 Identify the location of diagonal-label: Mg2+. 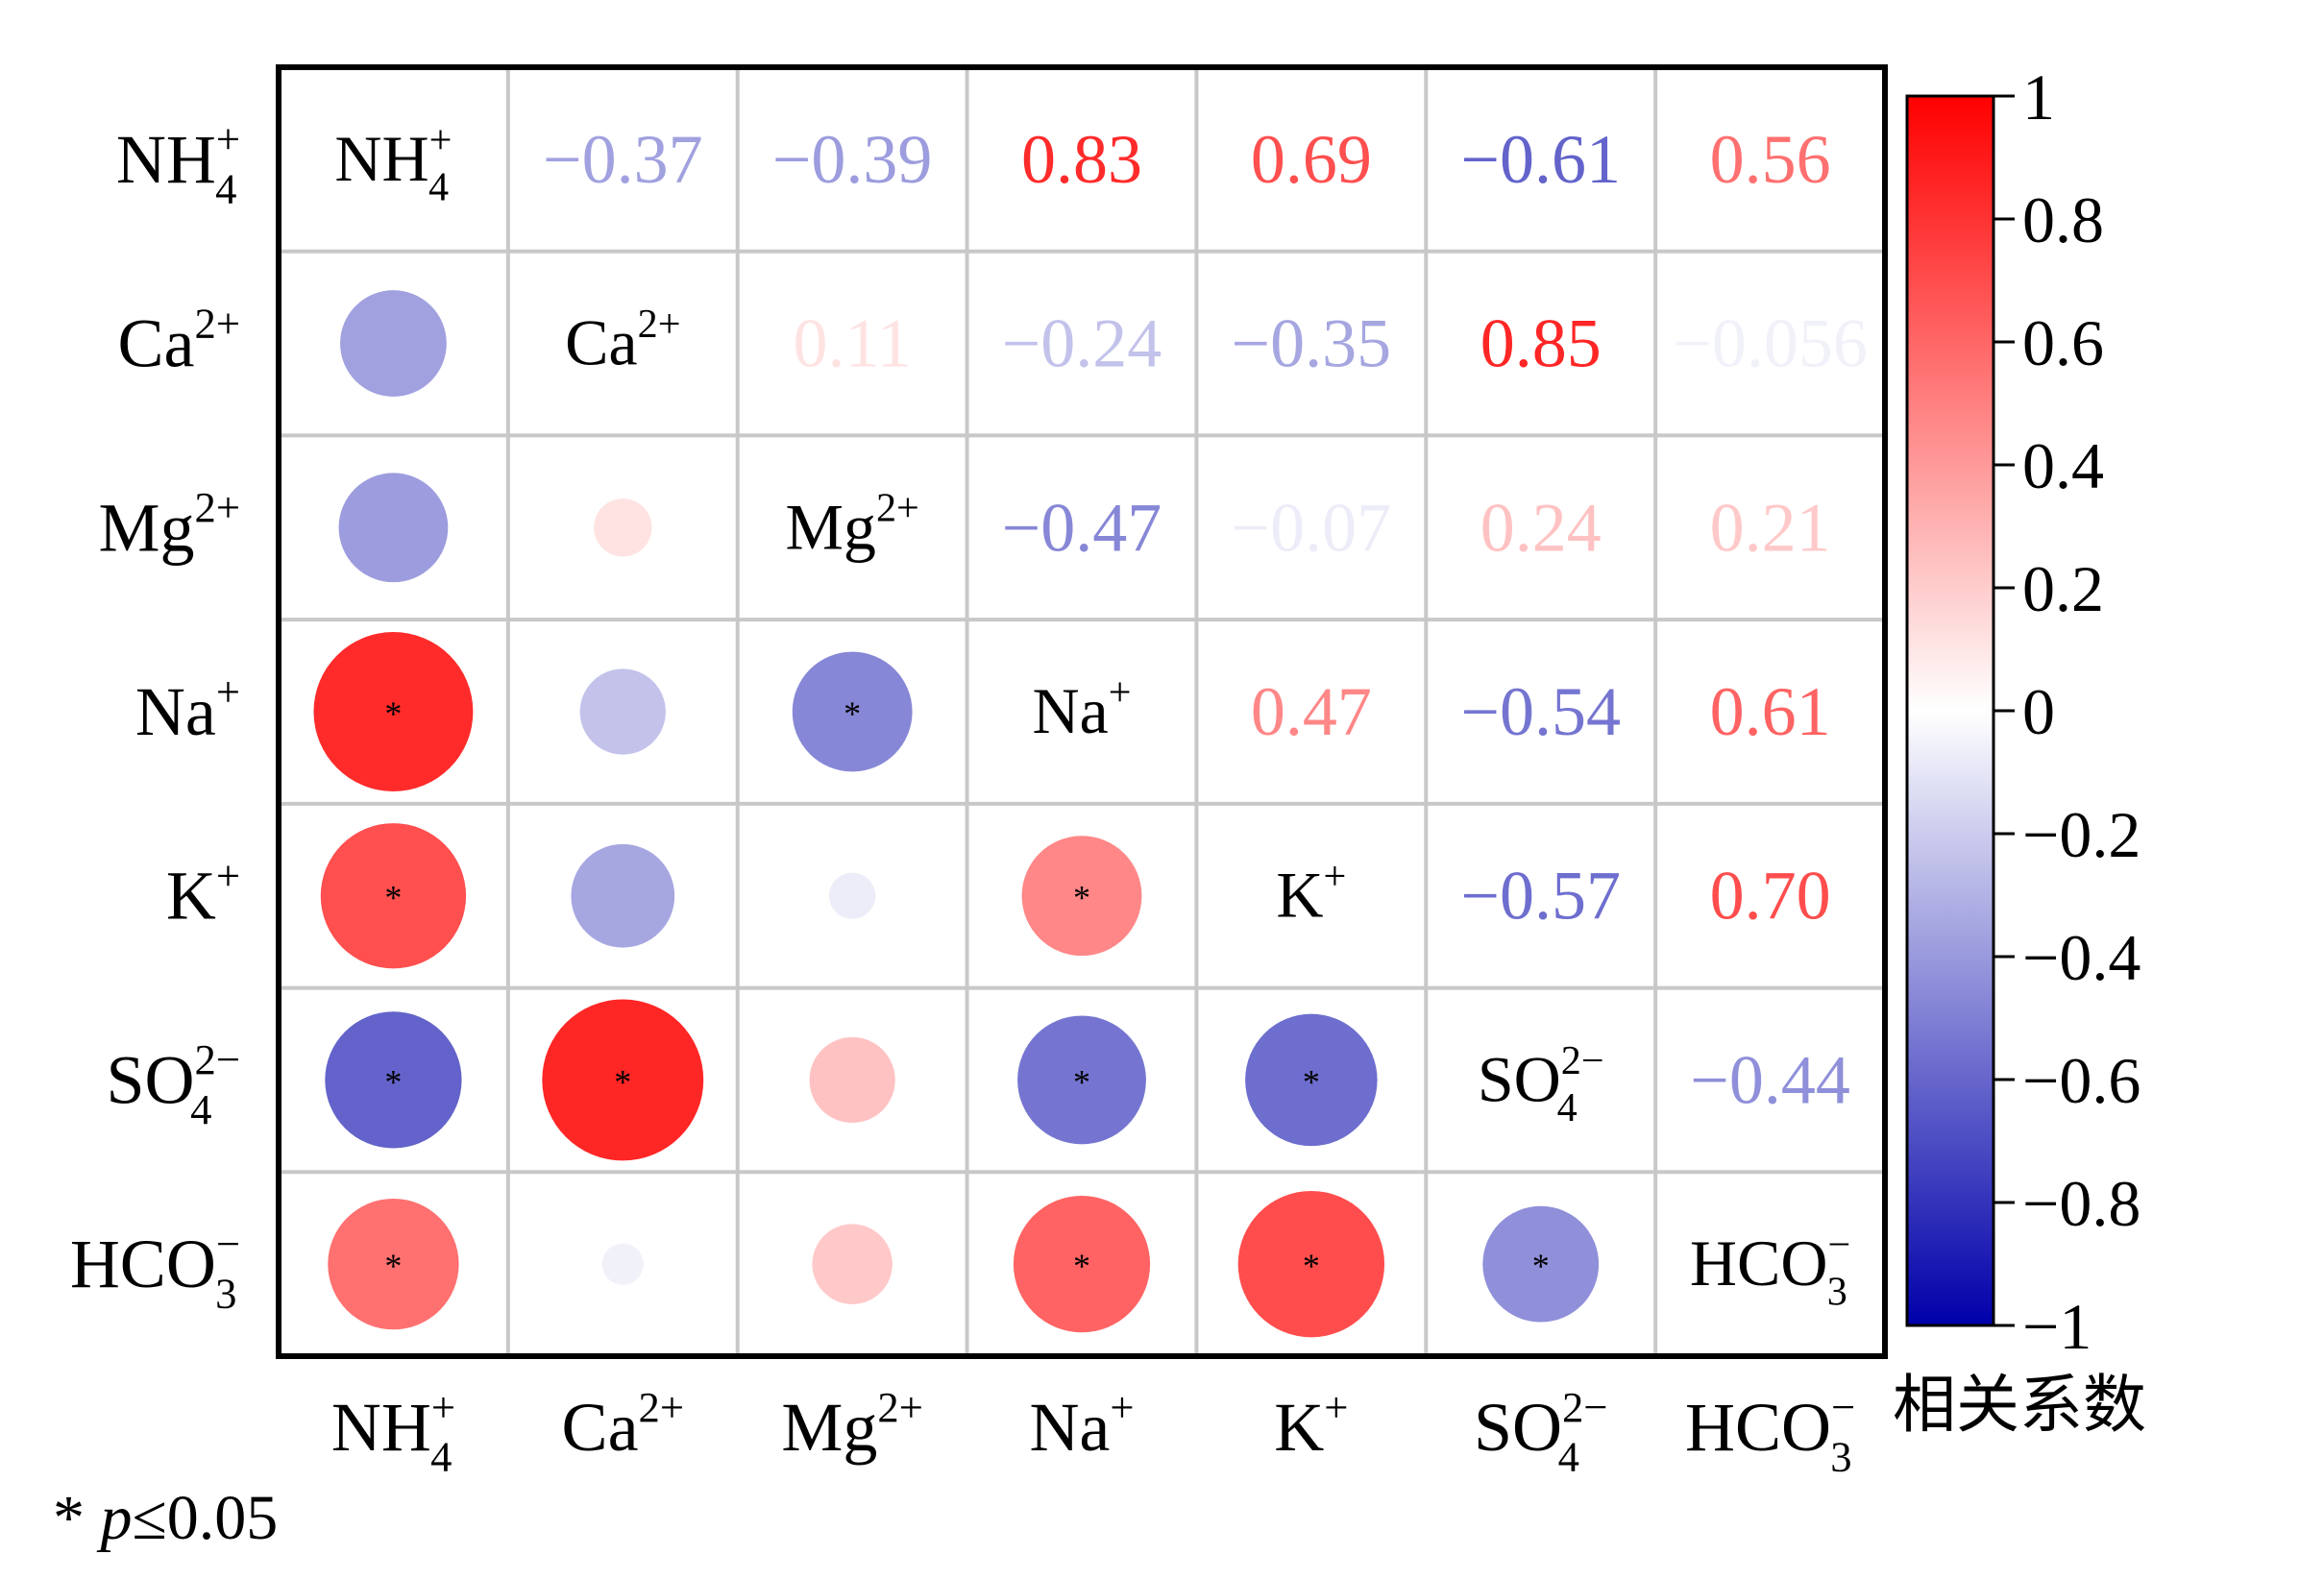
(851, 525).